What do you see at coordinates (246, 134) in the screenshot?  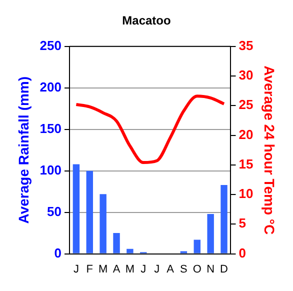 I see `y2-tick-label: 20` at bounding box center [246, 134].